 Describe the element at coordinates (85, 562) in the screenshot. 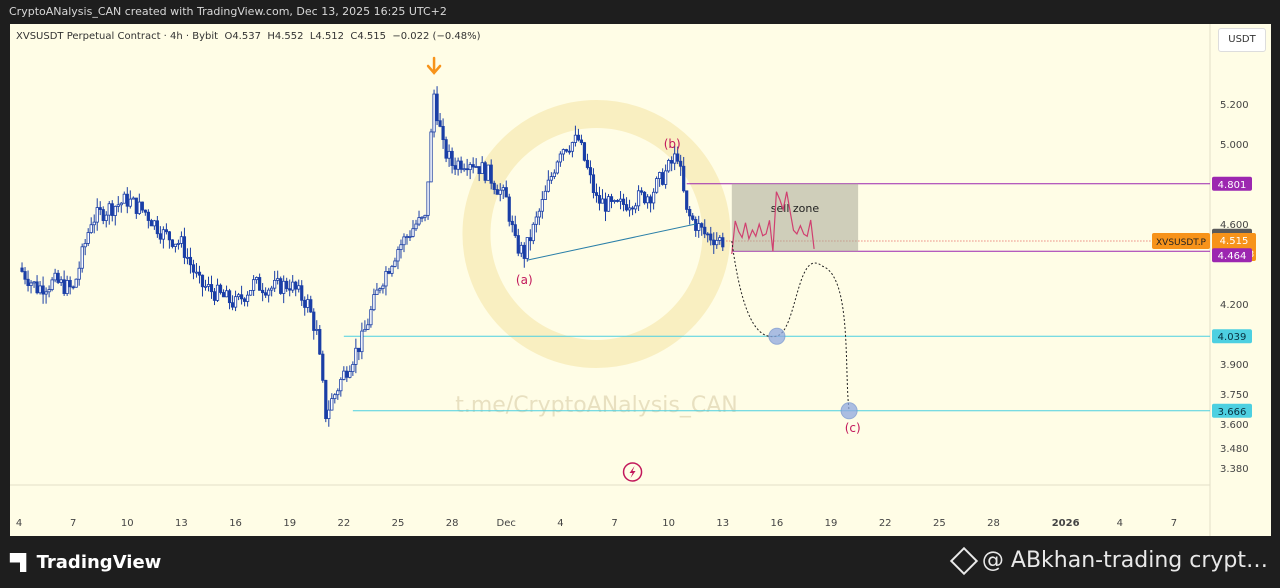

I see `tradingview-logo: ▀▌ TradingView` at that location.